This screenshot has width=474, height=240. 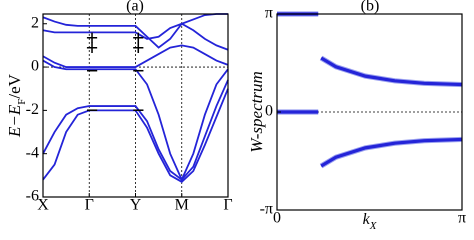 What do you see at coordinates (43, 205) in the screenshot?
I see `x-tick-label: X` at bounding box center [43, 205].